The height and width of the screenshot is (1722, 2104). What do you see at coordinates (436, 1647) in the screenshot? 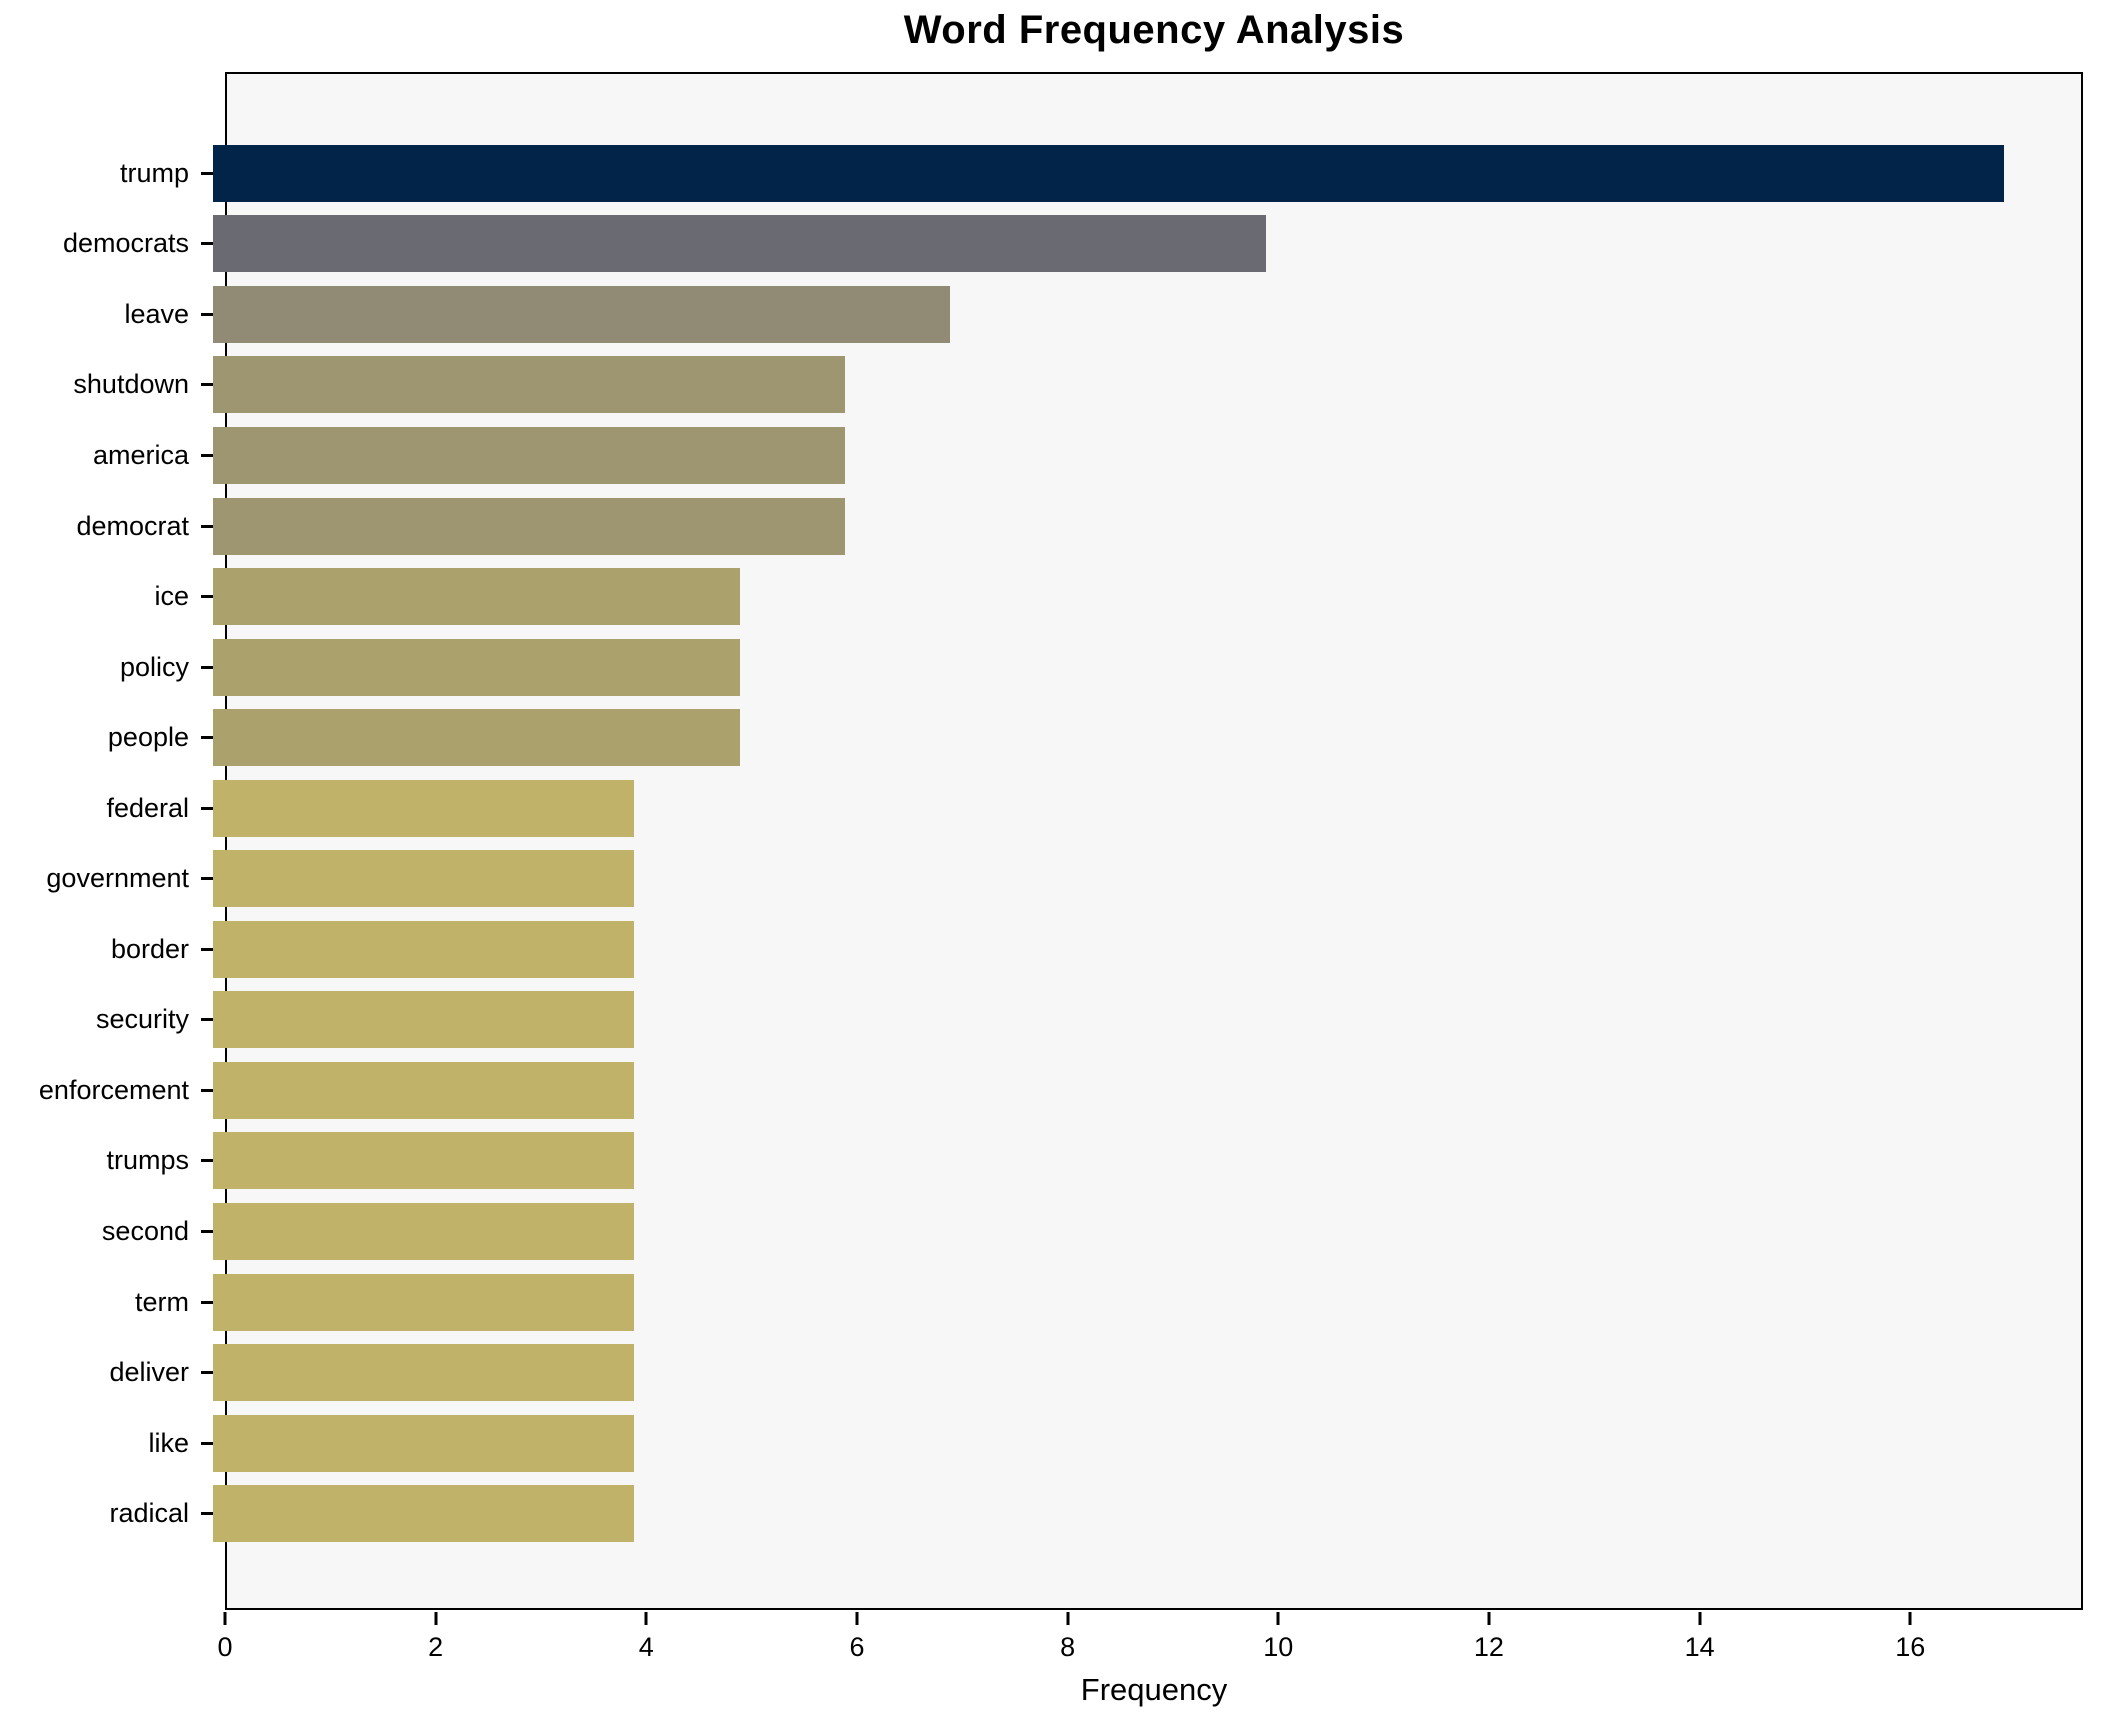
I see `x-tick-label: 2` at bounding box center [436, 1647].